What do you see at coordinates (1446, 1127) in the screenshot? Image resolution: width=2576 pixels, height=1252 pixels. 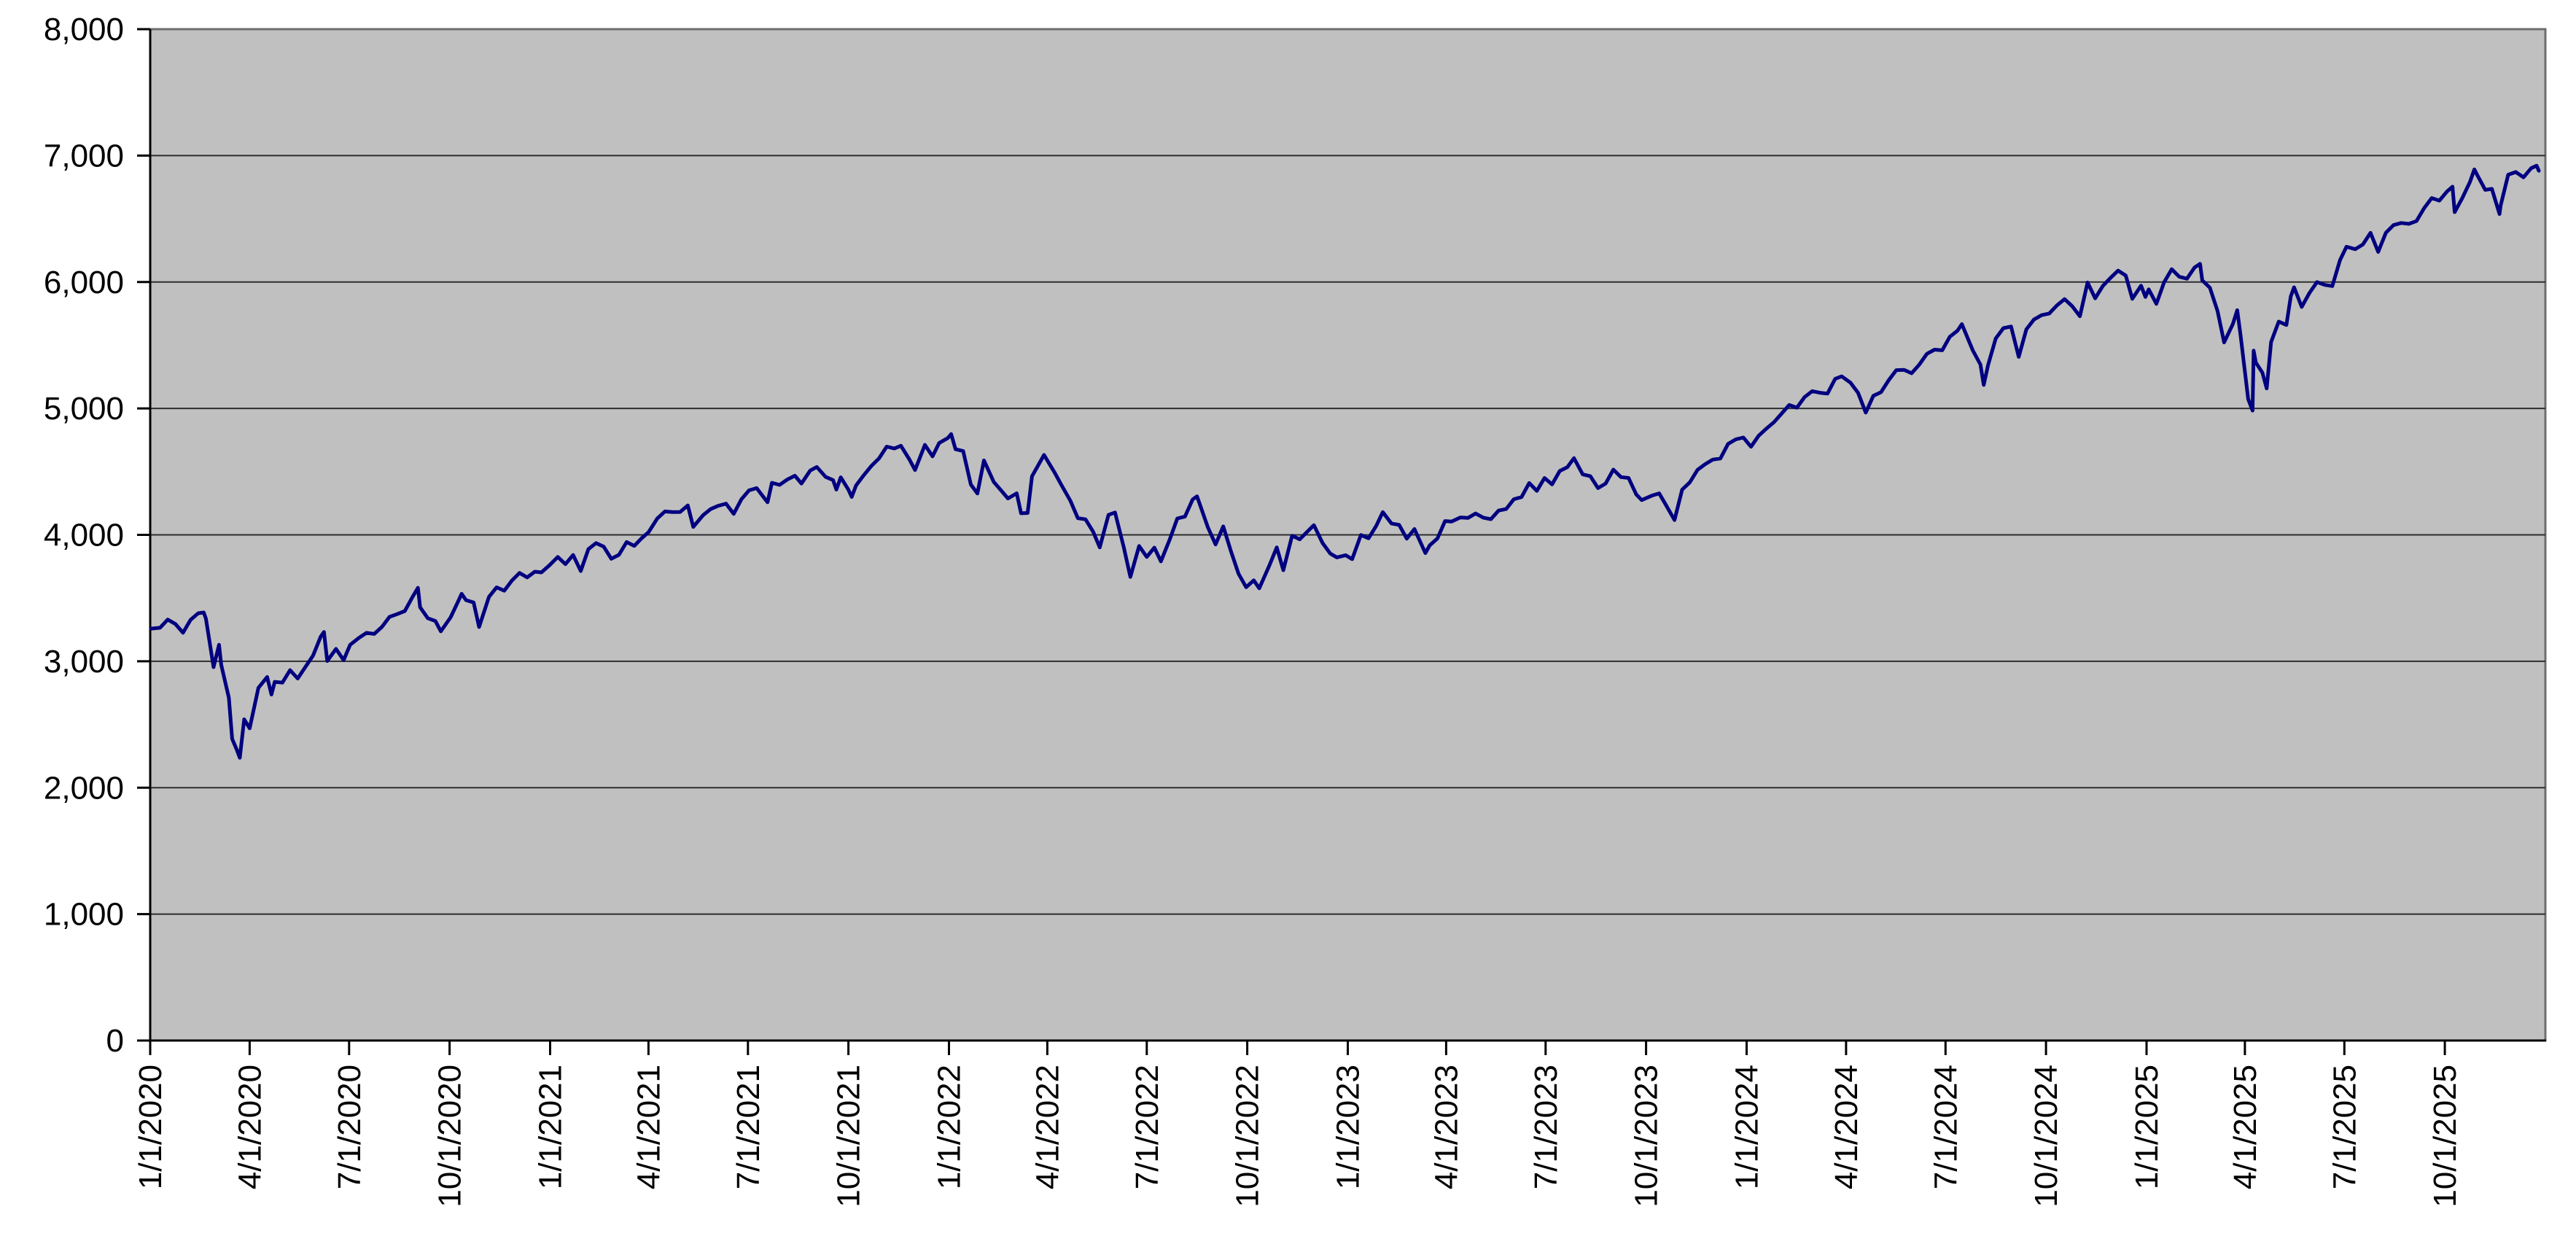 I see `x-axis-tick-label: 4/1/2023` at bounding box center [1446, 1127].